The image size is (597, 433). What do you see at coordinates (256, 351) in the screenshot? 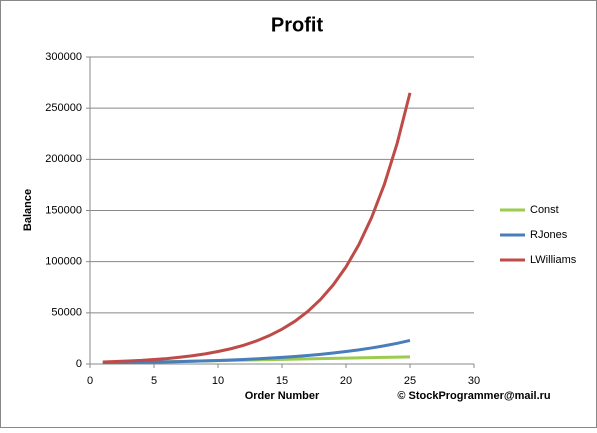
I see `series-line` at bounding box center [256, 351].